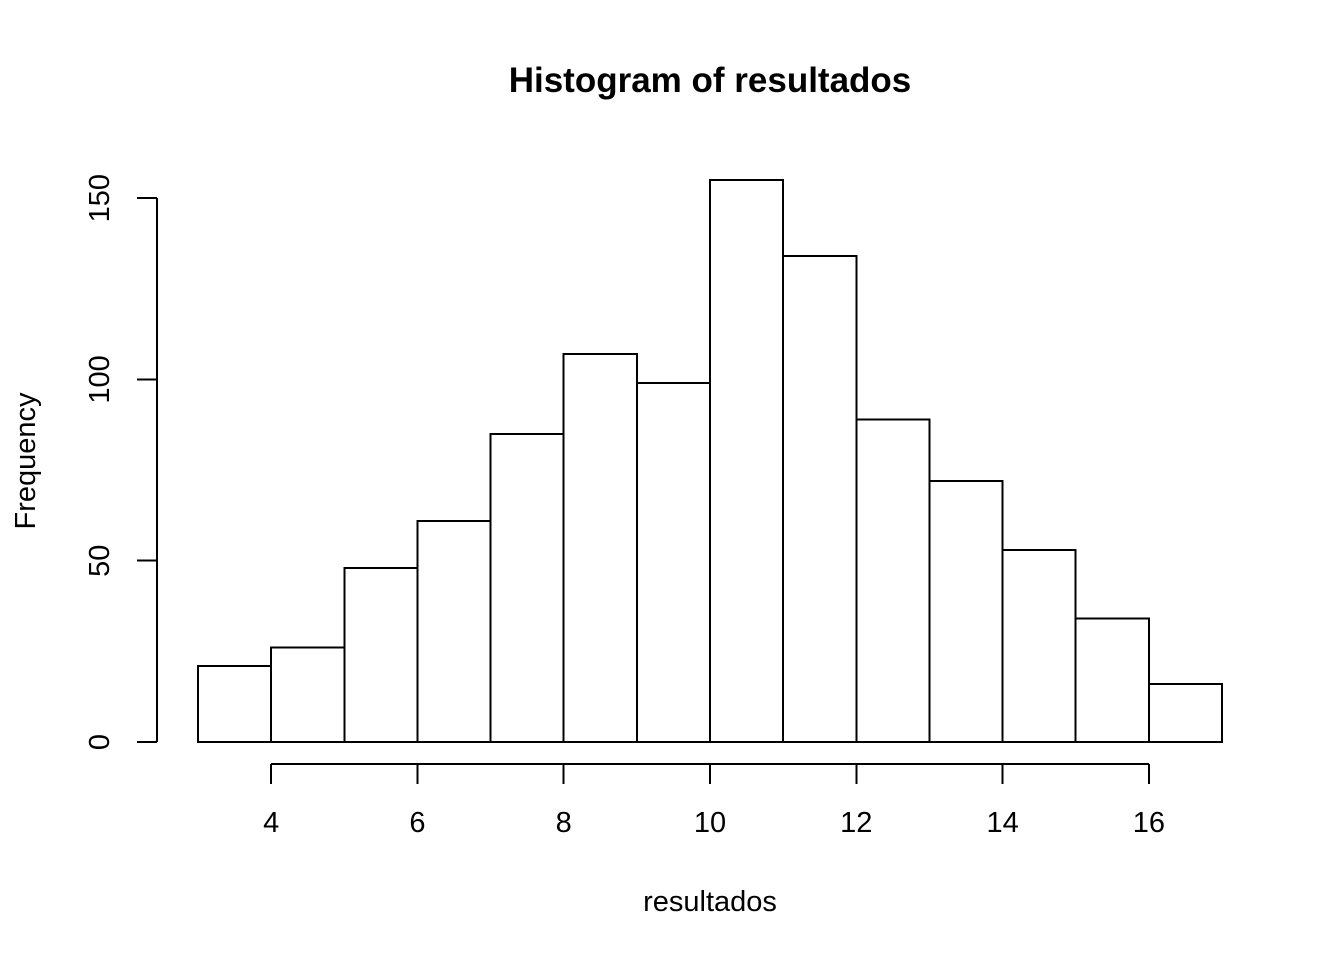  I want to click on chart-title: Histogram of resultados, so click(710, 80).